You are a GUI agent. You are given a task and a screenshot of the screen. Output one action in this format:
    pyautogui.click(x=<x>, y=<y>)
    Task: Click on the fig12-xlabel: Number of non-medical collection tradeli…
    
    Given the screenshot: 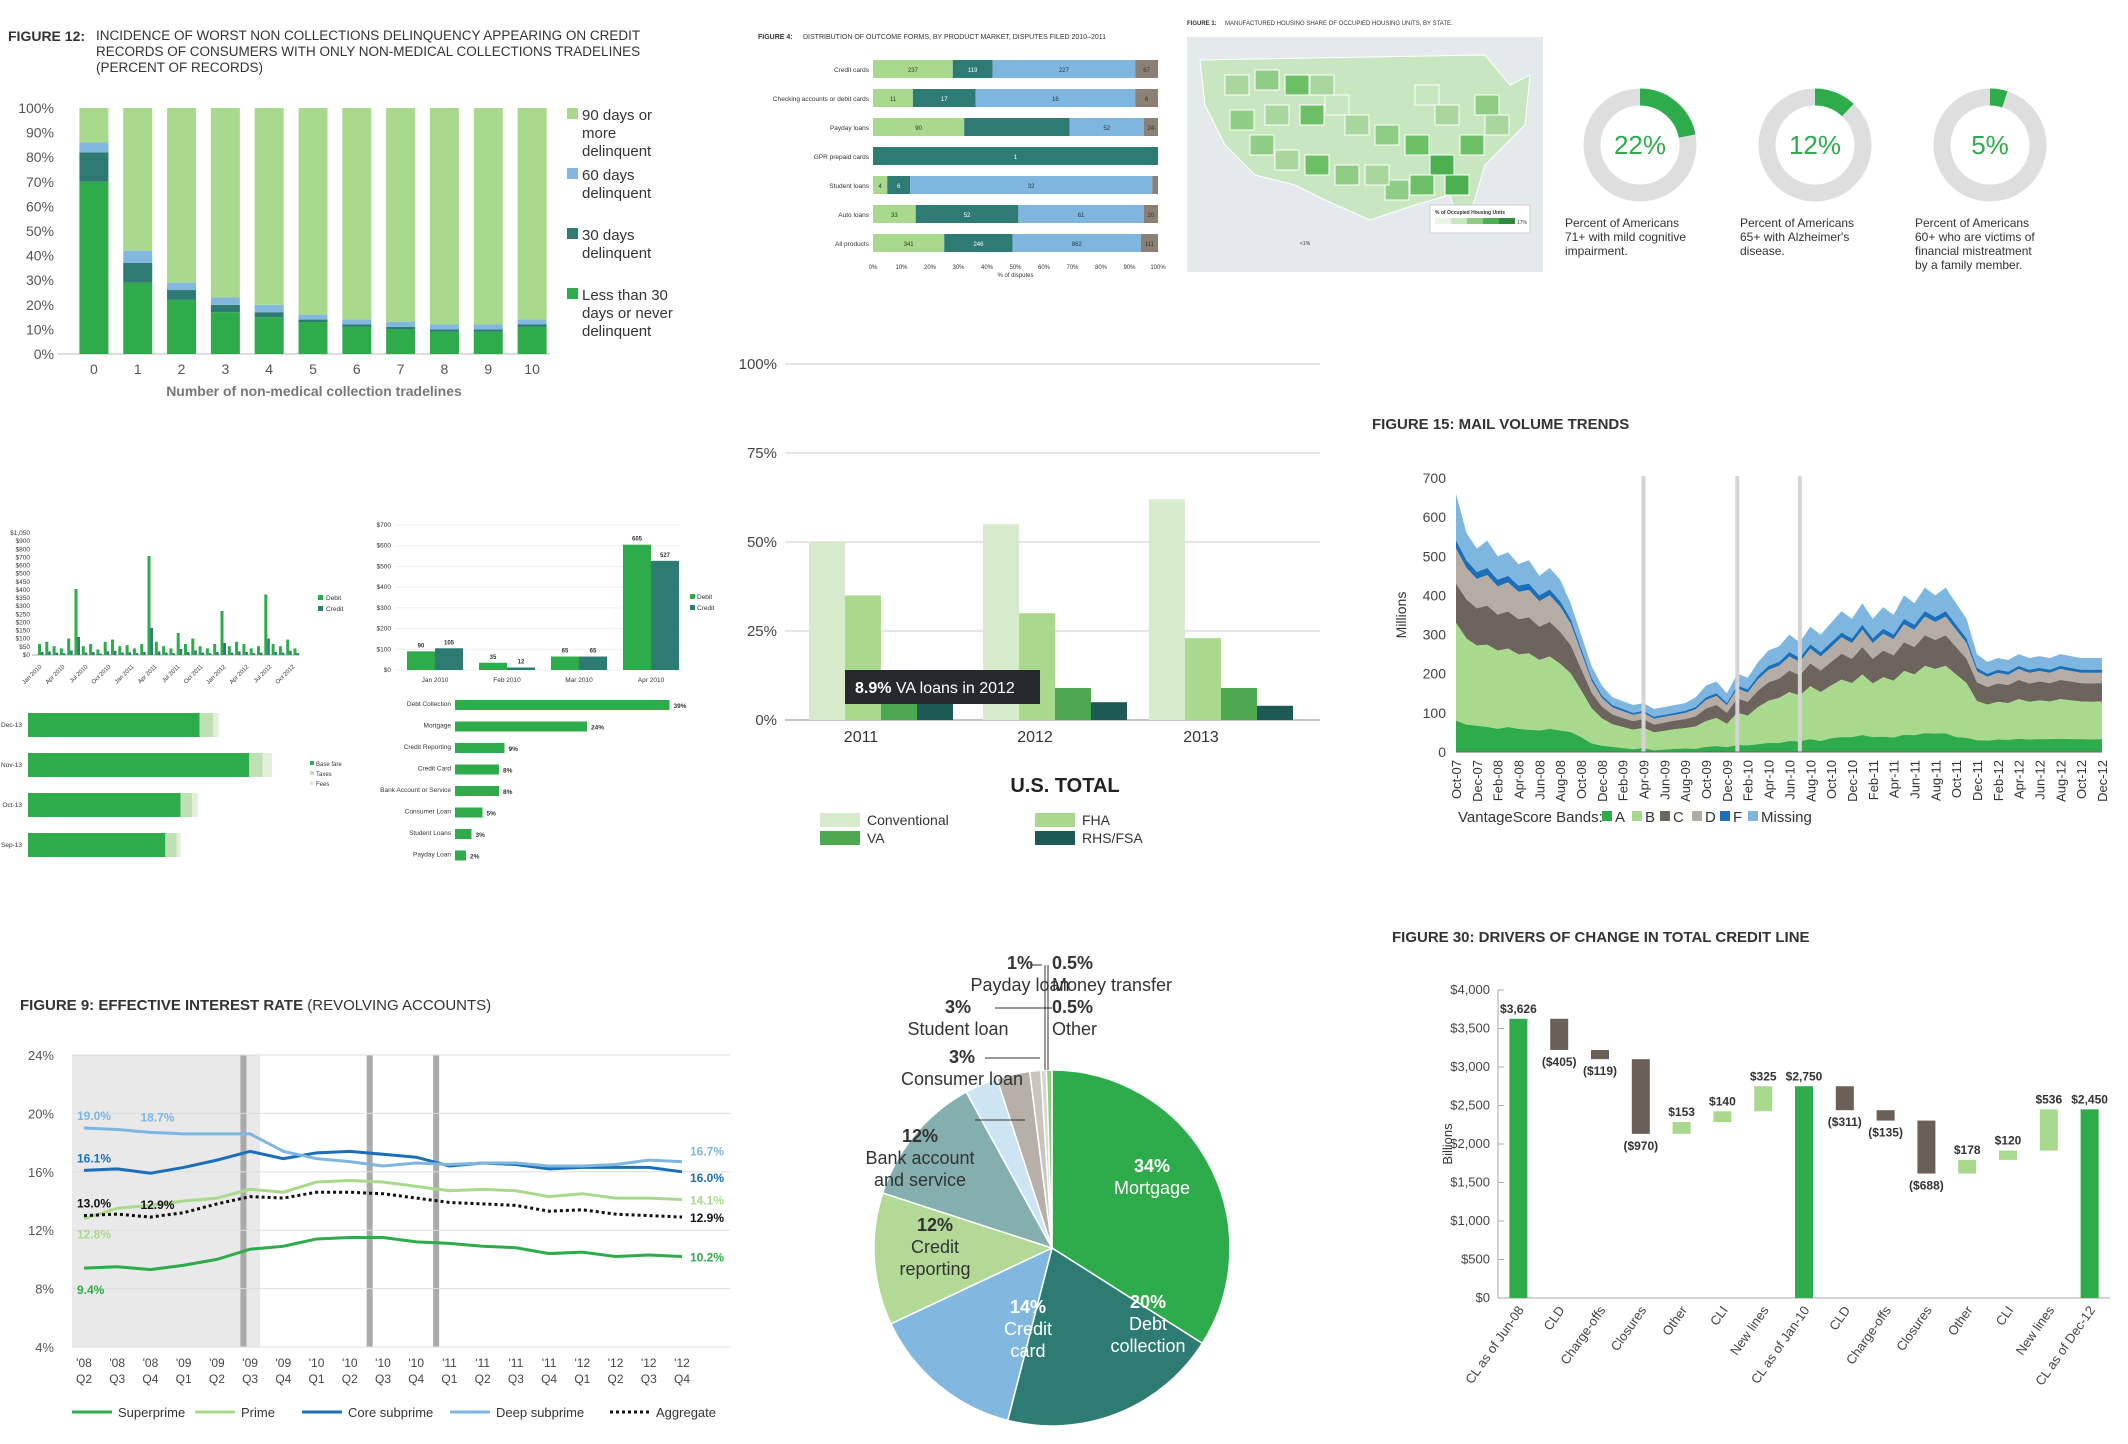 What is the action you would take?
    pyautogui.click(x=314, y=391)
    